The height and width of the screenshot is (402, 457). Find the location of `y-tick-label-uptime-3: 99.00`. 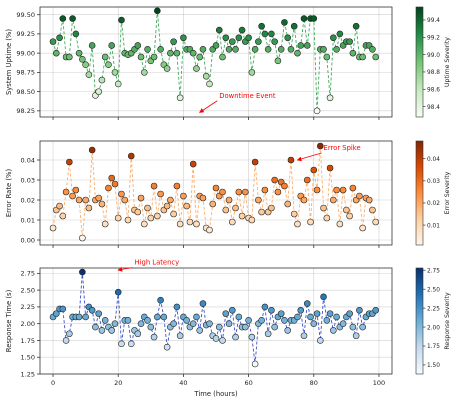

y-tick-label-uptime-3: 99.00 is located at coordinates (25, 53).